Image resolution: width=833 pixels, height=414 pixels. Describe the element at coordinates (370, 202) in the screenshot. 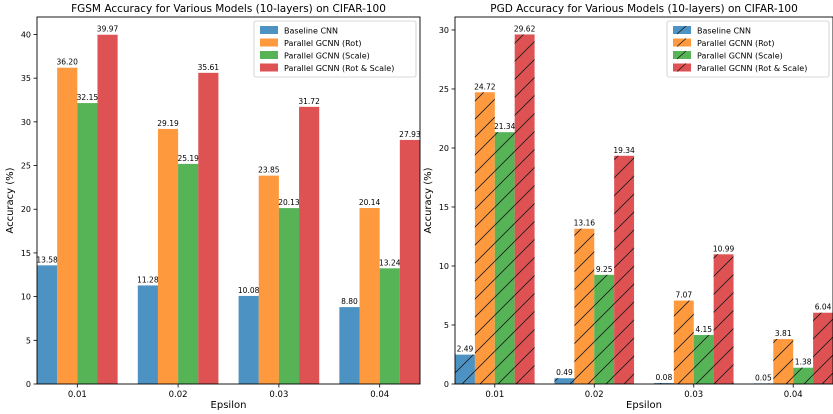

I see `fgsm-data-label: 20.14` at that location.